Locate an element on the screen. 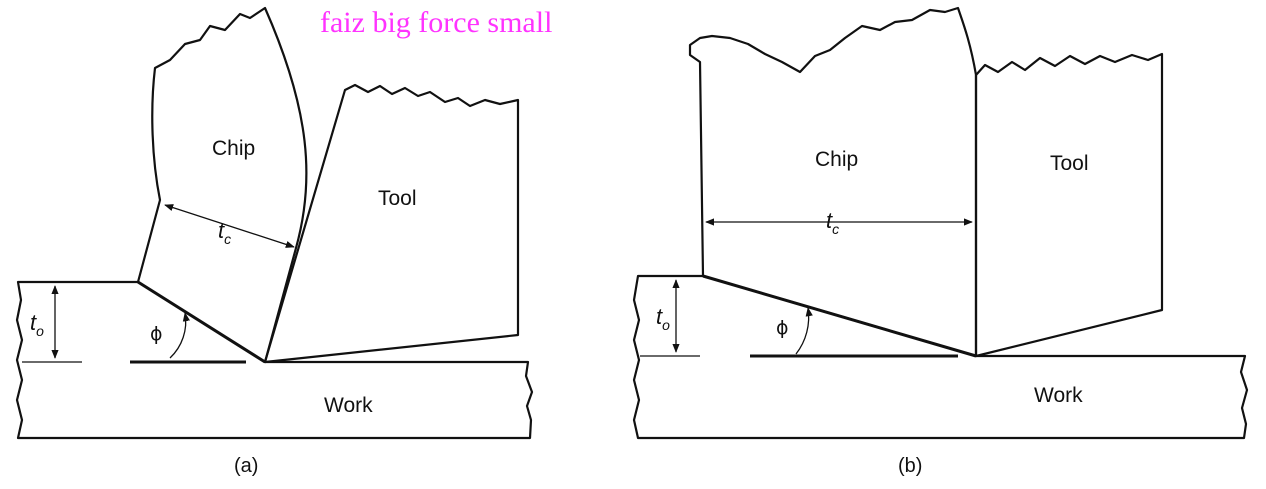 Image resolution: width=1266 pixels, height=489 pixels. tool-b is located at coordinates (1069, 205).